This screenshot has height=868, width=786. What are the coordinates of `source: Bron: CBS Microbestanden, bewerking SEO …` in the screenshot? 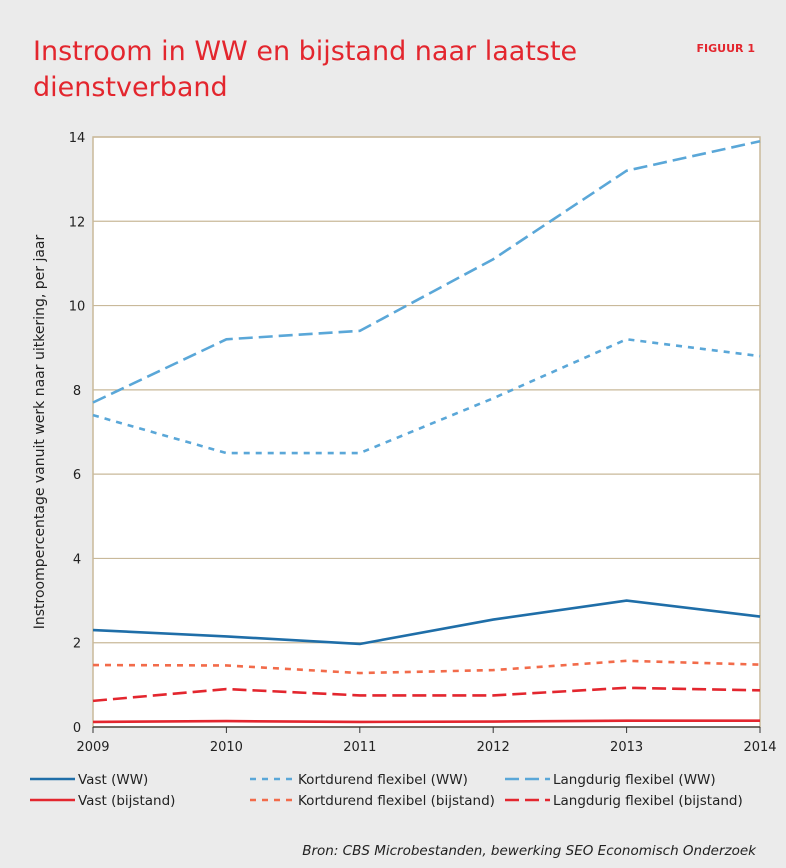 It's located at (529, 851).